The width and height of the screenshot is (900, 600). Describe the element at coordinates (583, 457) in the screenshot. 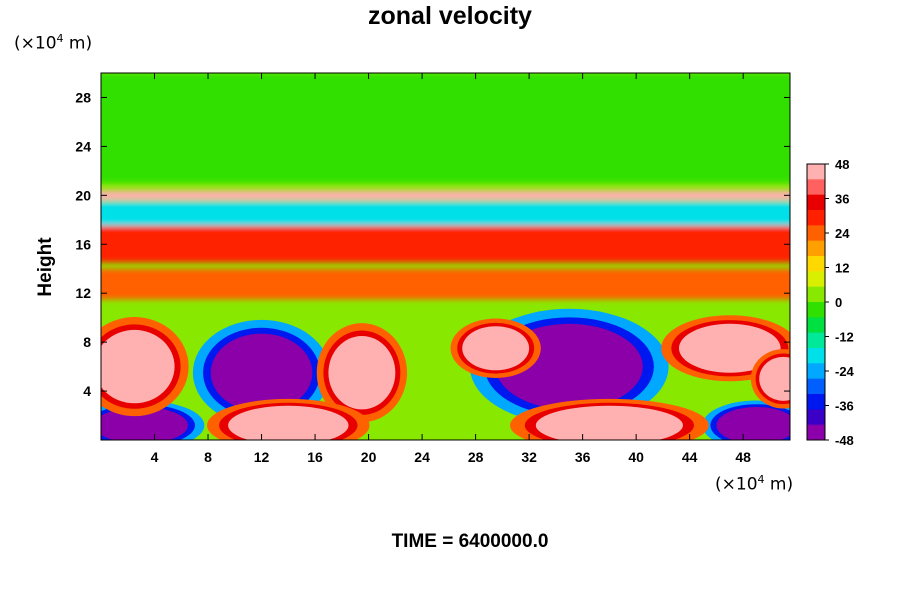

I see `x-tick-label-36: 36` at that location.